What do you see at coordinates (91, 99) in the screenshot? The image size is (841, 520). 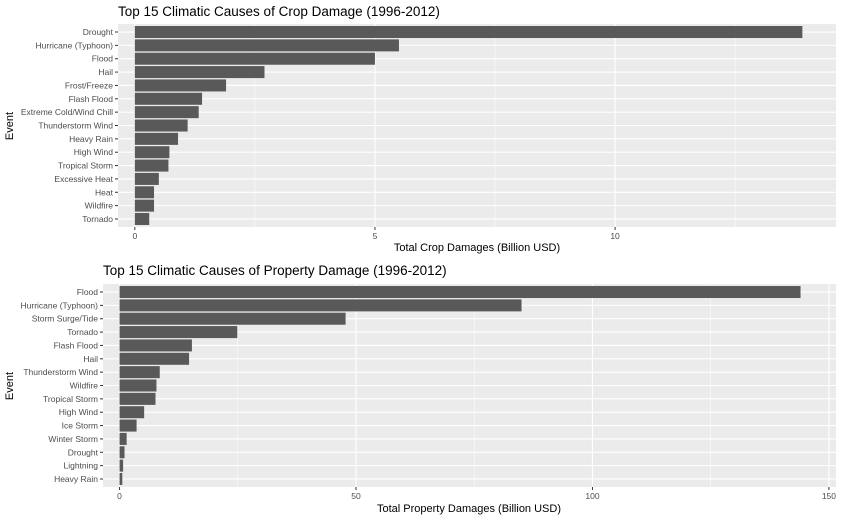 I see `crop-category-label-flash-flood: Flash Flood` at bounding box center [91, 99].